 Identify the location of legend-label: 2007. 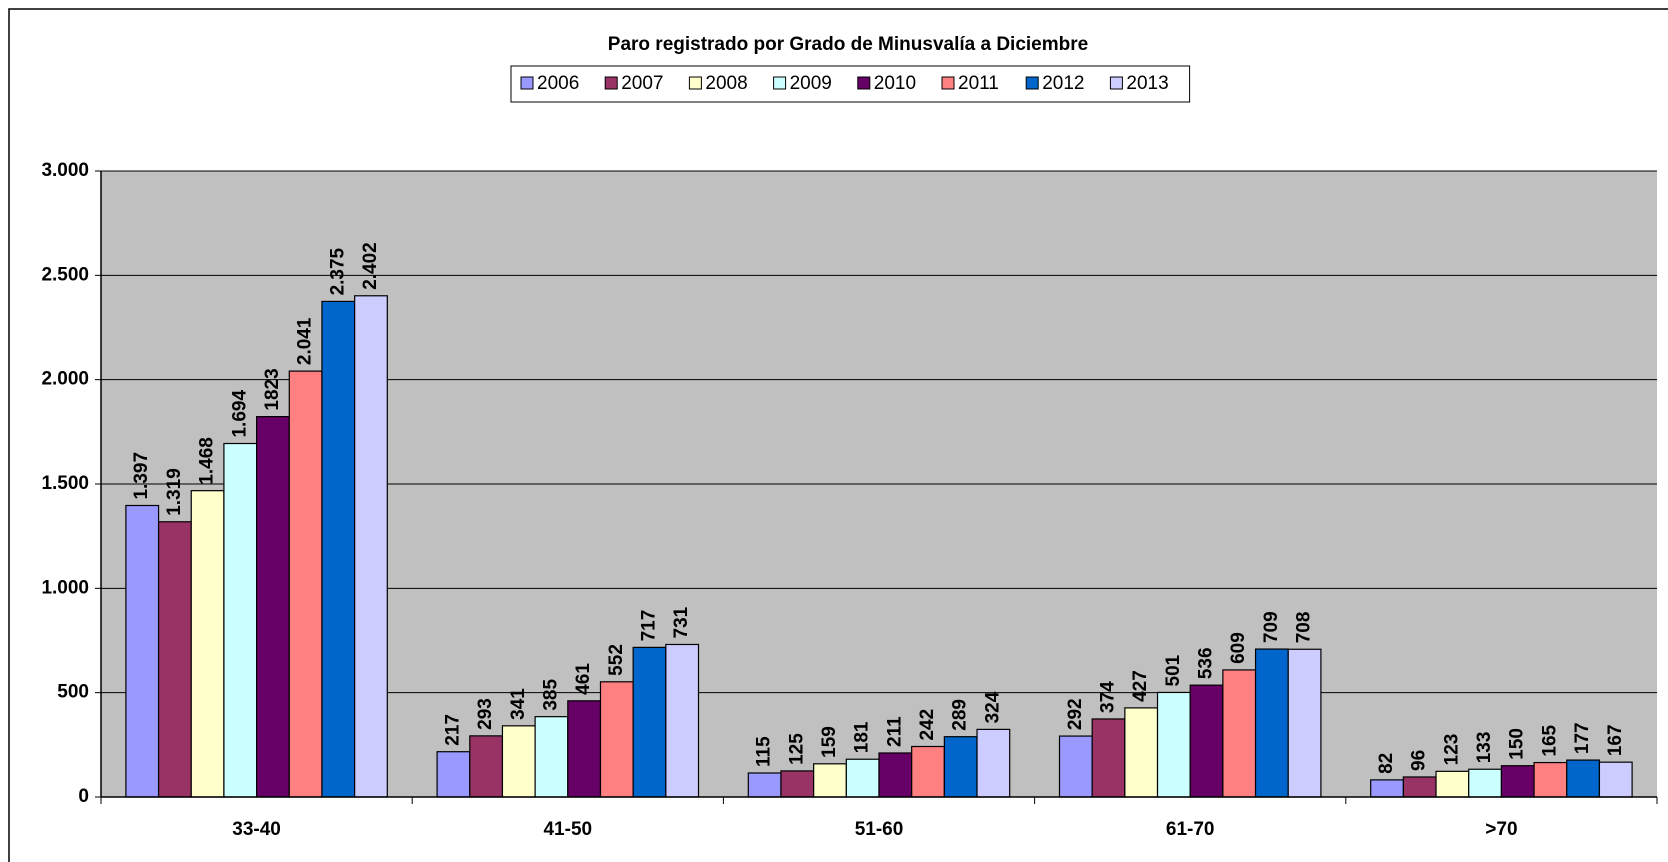
(642, 83).